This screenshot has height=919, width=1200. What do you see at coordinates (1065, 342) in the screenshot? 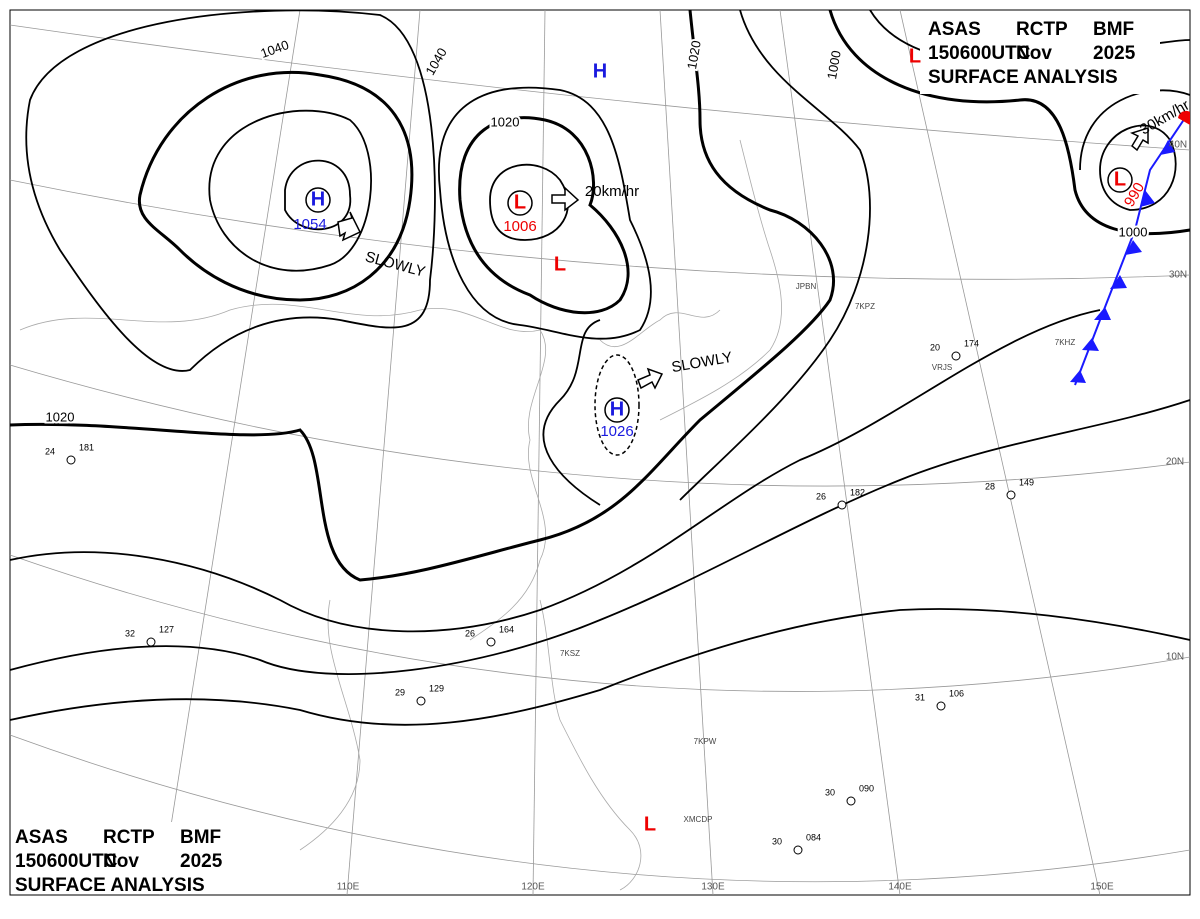
I see `station-id: 7KHZ` at bounding box center [1065, 342].